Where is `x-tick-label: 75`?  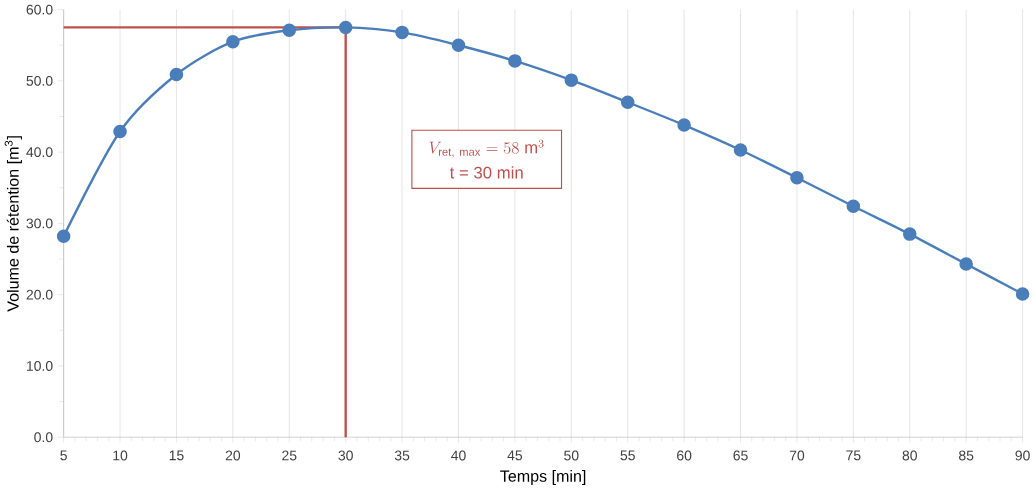 x-tick-label: 75 is located at coordinates (853, 455).